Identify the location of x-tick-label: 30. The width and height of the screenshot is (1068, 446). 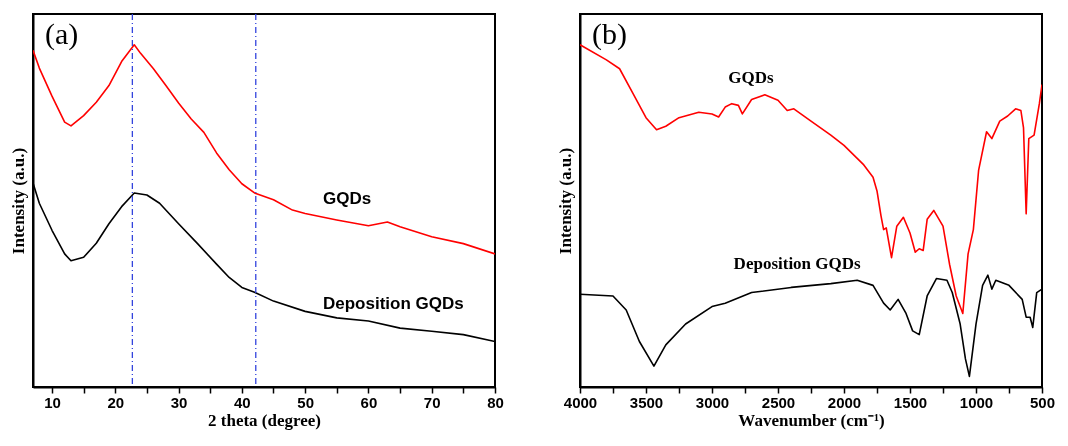
(179, 402).